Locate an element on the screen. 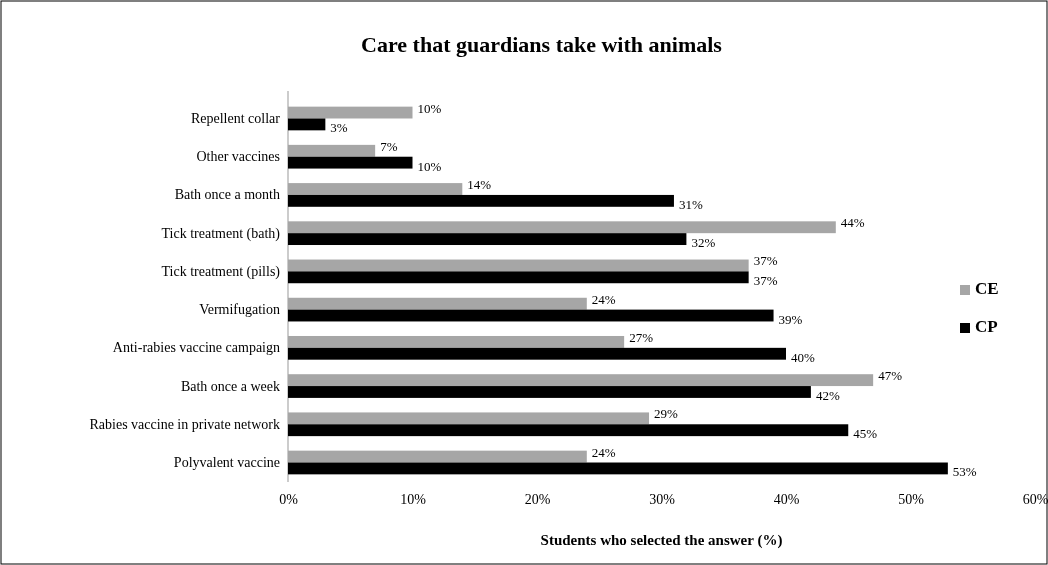 The height and width of the screenshot is (565, 1048). x-tick-label: 60% is located at coordinates (1035, 499).